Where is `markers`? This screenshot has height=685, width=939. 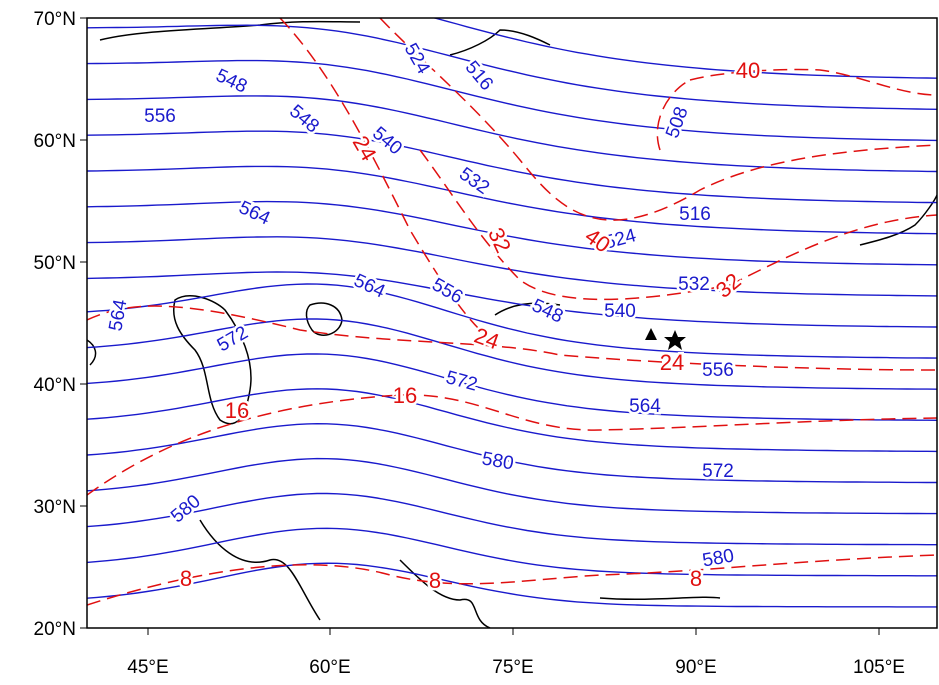
markers is located at coordinates (665, 339).